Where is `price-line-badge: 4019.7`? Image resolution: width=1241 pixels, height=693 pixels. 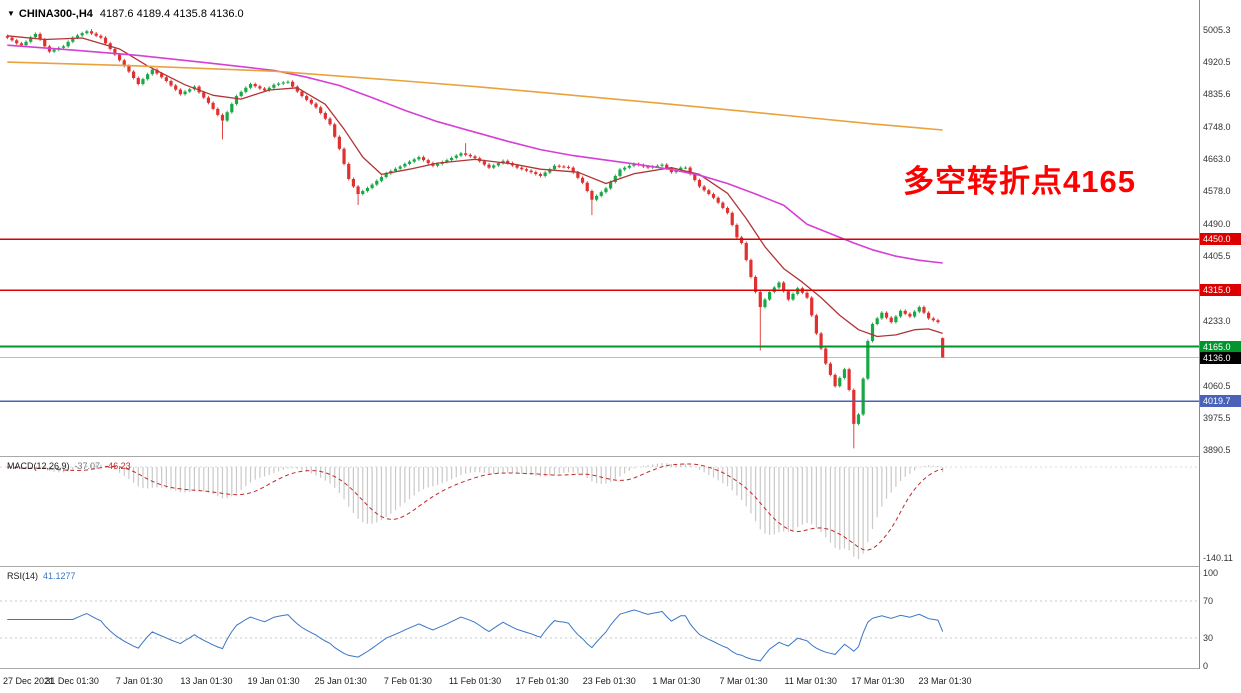
price-line-badge: 4019.7 is located at coordinates (1220, 401).